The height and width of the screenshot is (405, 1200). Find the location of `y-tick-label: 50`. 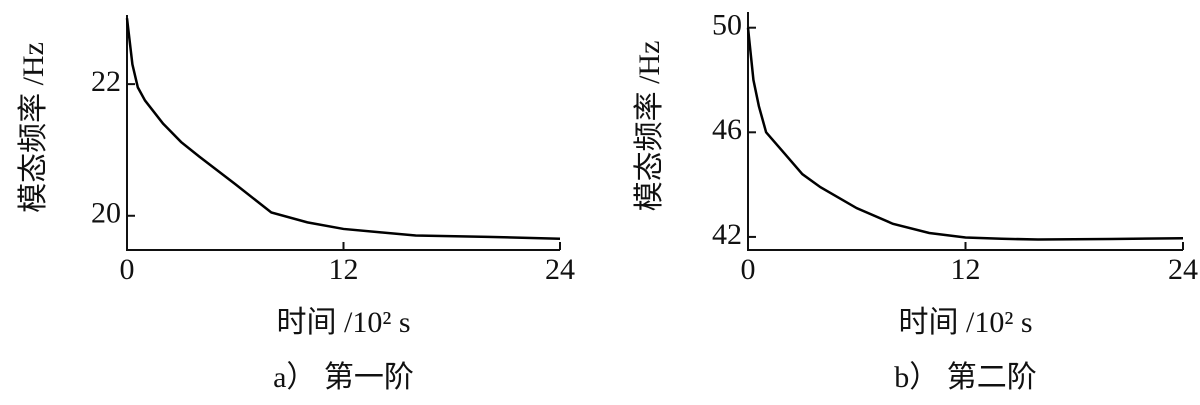

y-tick-label: 50 is located at coordinates (727, 25).